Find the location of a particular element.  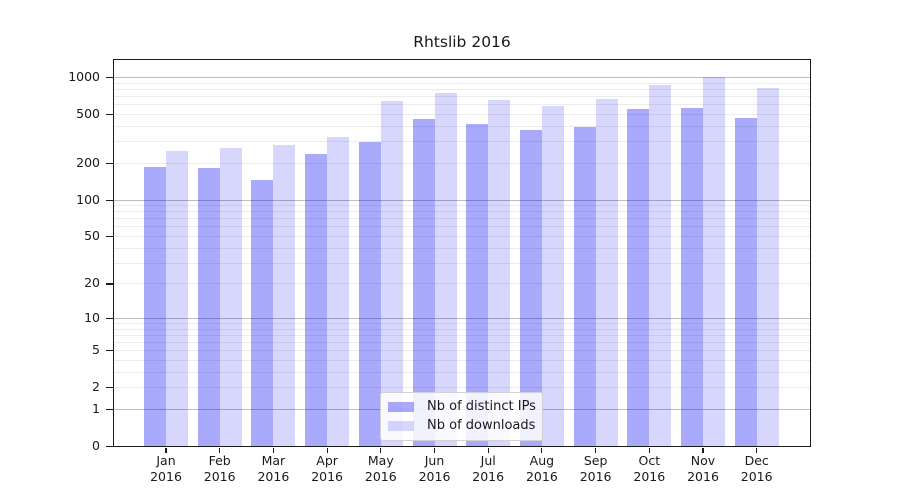

y-axis-label: 20 is located at coordinates (92, 283).